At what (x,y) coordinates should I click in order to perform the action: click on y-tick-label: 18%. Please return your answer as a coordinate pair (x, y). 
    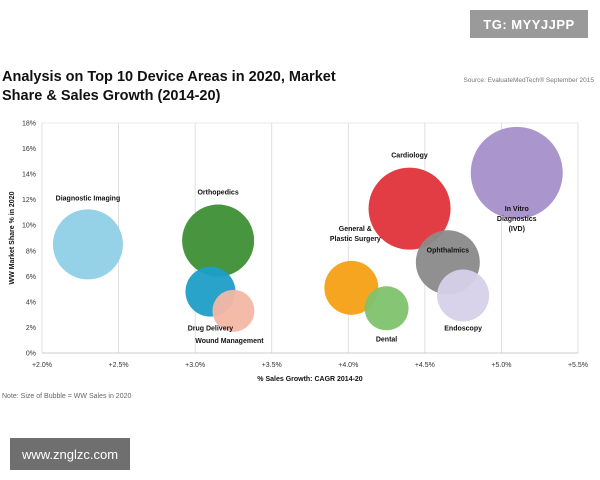
    Looking at the image, I should click on (29, 124).